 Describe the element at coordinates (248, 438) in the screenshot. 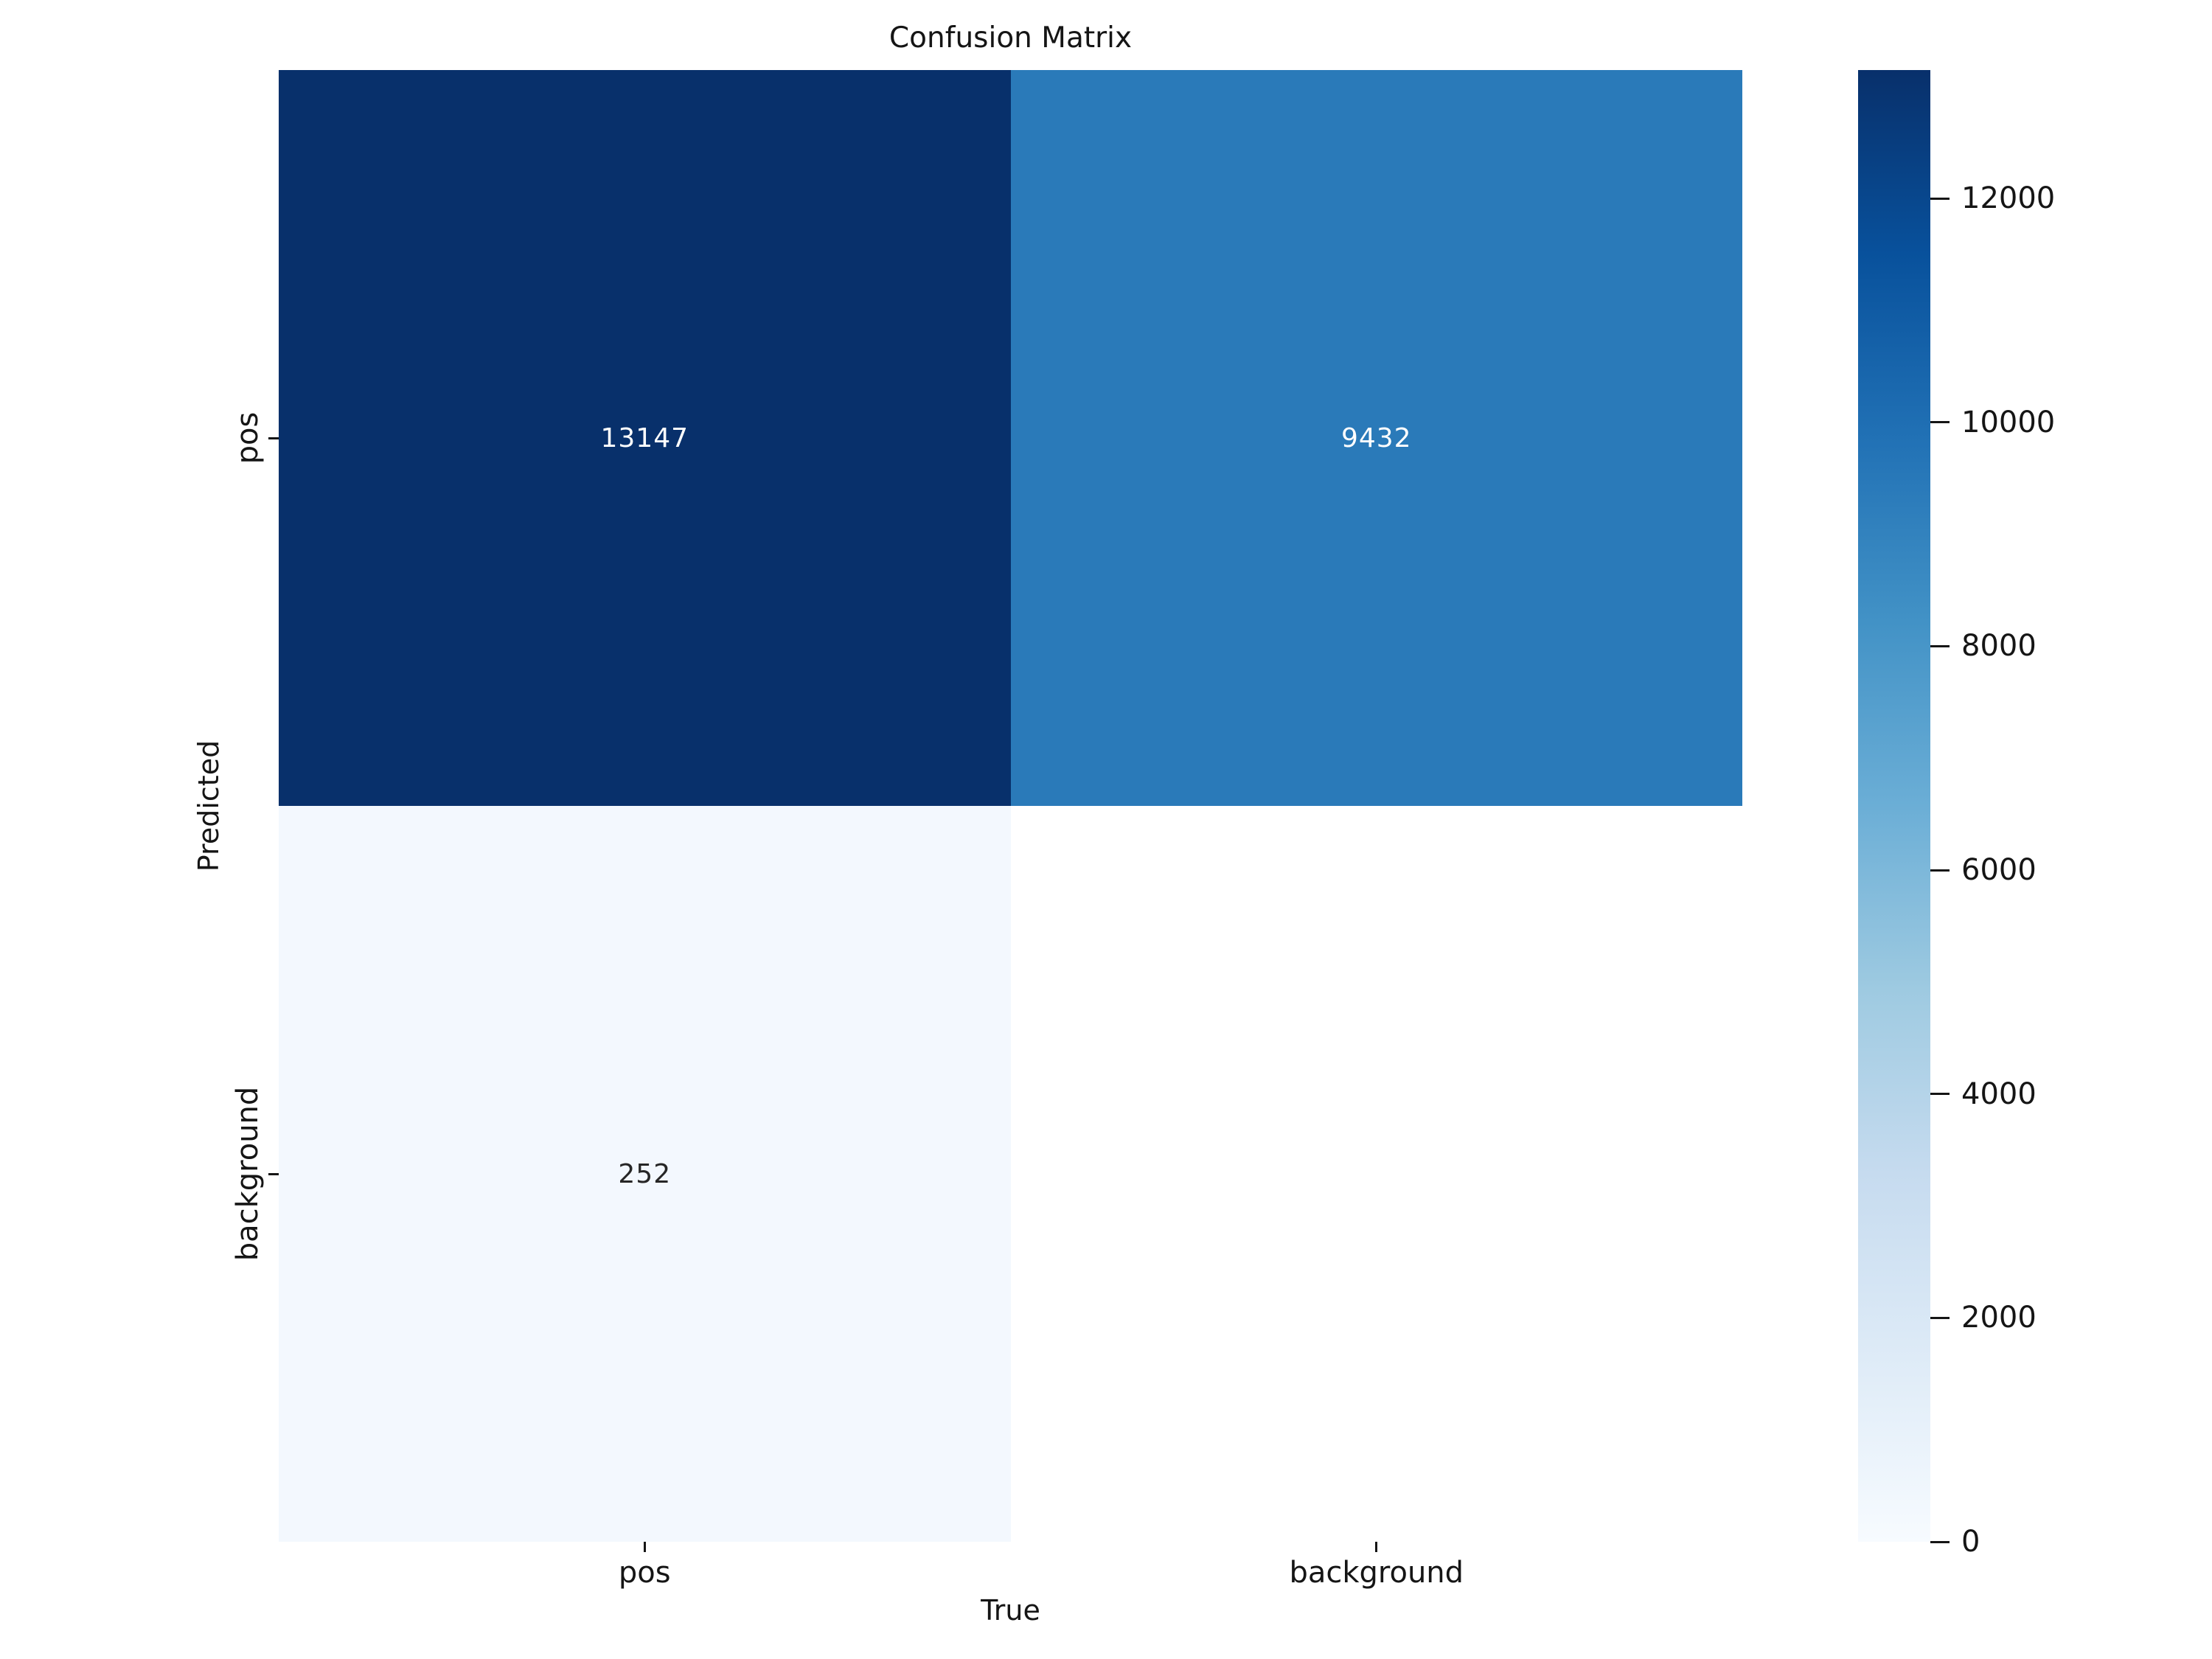

I see `y-tick-label: pos` at that location.